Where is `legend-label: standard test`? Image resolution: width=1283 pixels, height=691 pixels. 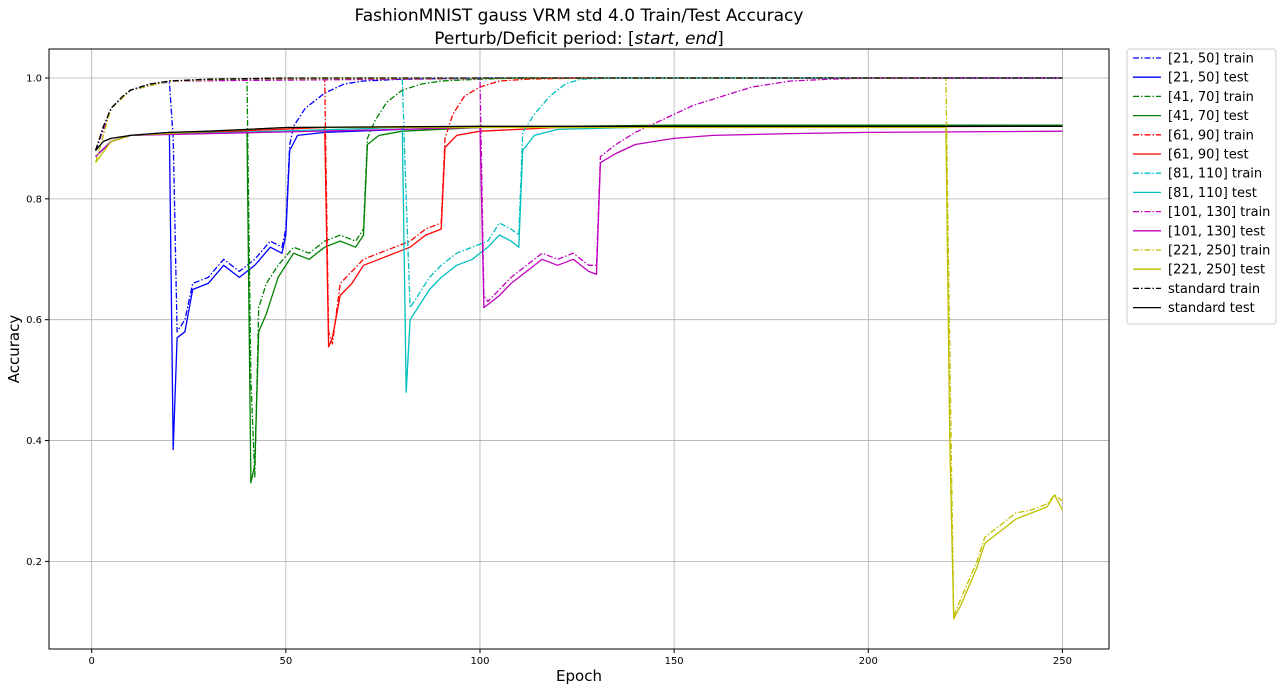
legend-label: standard test is located at coordinates (1211, 308).